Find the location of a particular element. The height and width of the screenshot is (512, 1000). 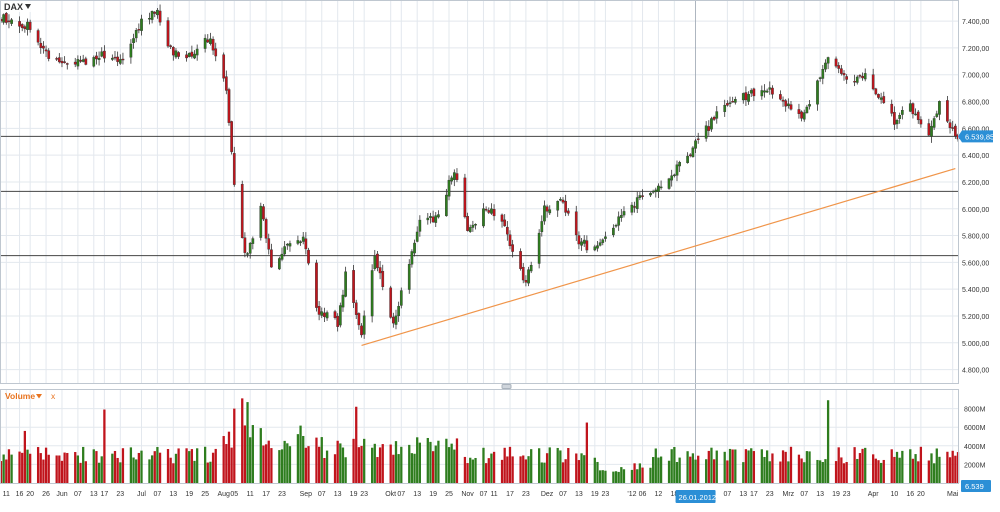

instrument-dropdown-icon is located at coordinates (28, 6).